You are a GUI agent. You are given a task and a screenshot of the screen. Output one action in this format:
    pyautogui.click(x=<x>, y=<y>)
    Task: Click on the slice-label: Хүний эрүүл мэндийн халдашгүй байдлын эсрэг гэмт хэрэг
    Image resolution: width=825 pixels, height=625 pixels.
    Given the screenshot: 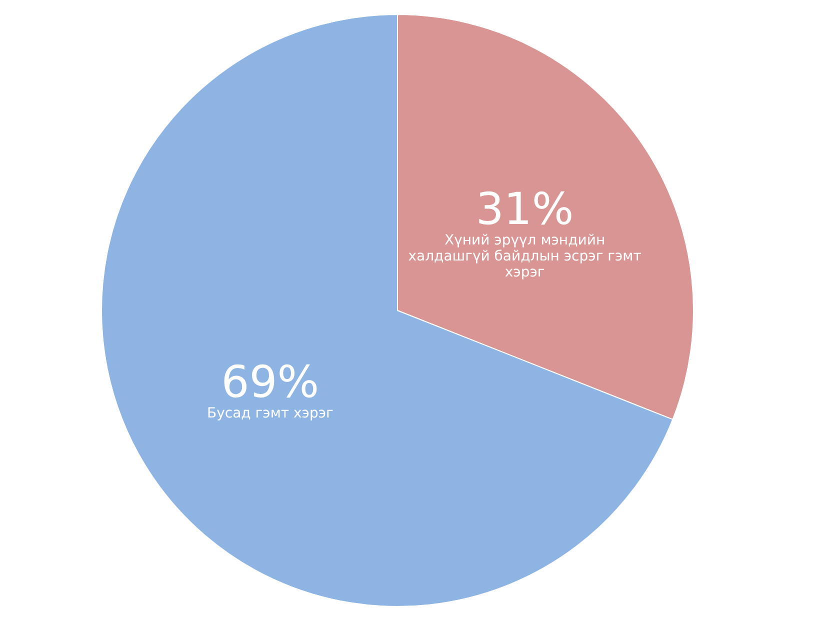 What is the action you would take?
    pyautogui.click(x=525, y=256)
    